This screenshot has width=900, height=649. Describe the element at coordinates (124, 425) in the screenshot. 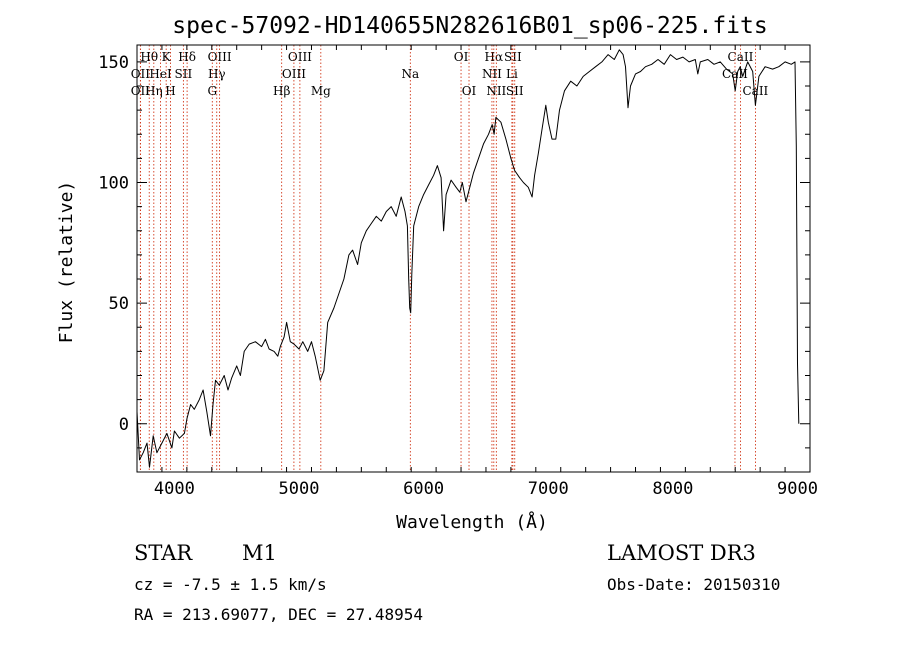

I see `y-tick-label-0: 0` at that location.